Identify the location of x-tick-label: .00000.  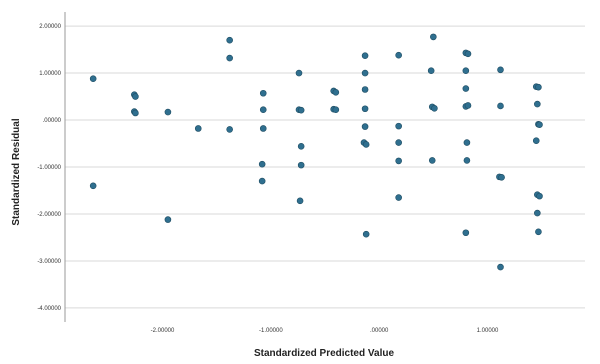
(379, 331).